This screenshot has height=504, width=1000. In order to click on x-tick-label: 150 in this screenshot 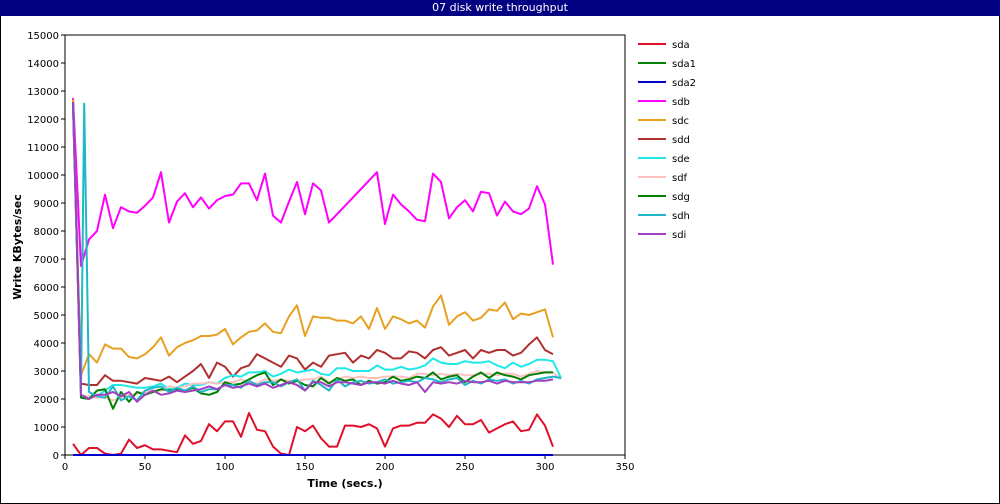, I will do `click(304, 467)`.